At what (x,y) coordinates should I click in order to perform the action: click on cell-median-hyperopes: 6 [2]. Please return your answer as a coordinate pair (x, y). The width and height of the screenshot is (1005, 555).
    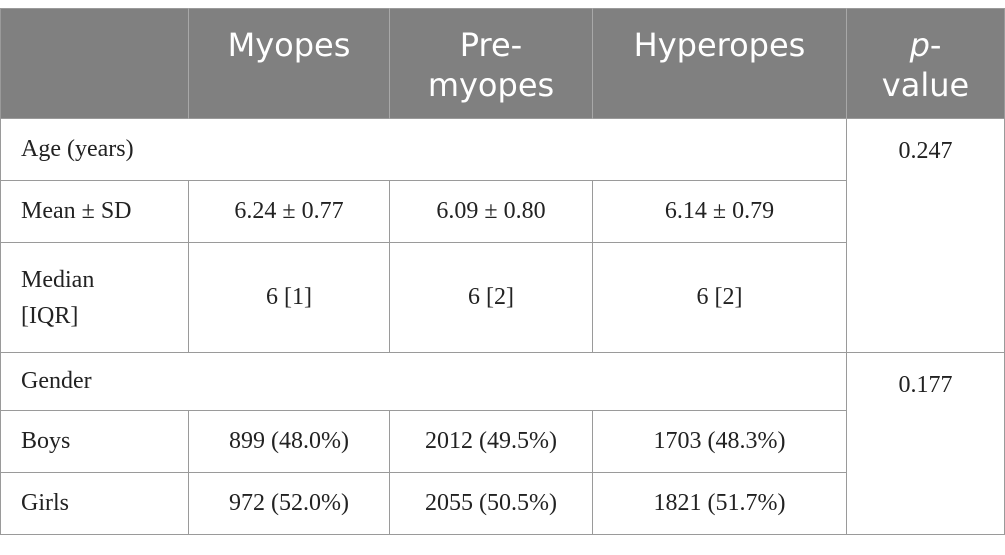
    Looking at the image, I should click on (719, 297).